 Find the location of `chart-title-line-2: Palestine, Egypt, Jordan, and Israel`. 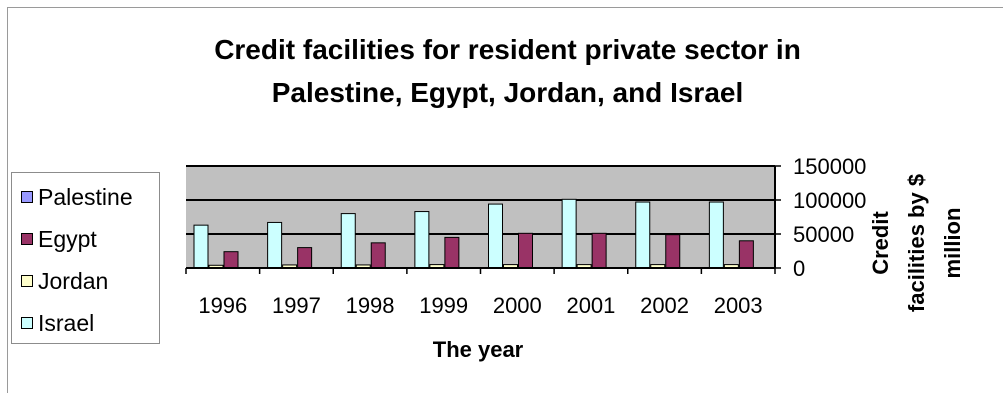

chart-title-line-2: Palestine, Egypt, Jordan, and Israel is located at coordinates (507, 92).